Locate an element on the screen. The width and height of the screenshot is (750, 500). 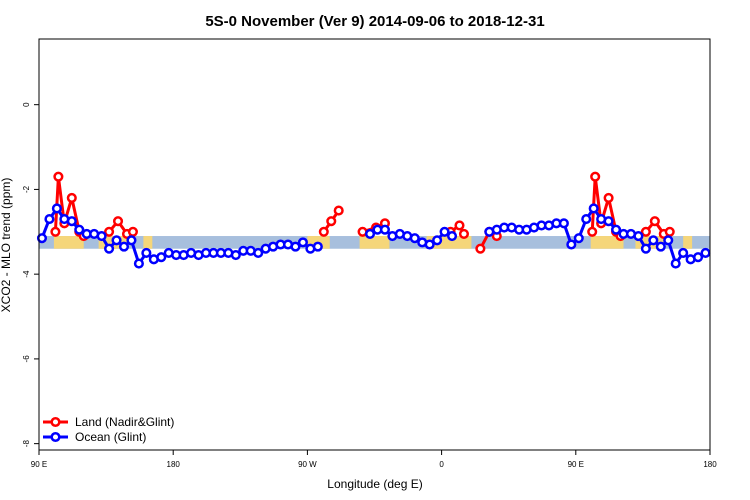
y-tick-label: 0 is located at coordinates (26, 104).